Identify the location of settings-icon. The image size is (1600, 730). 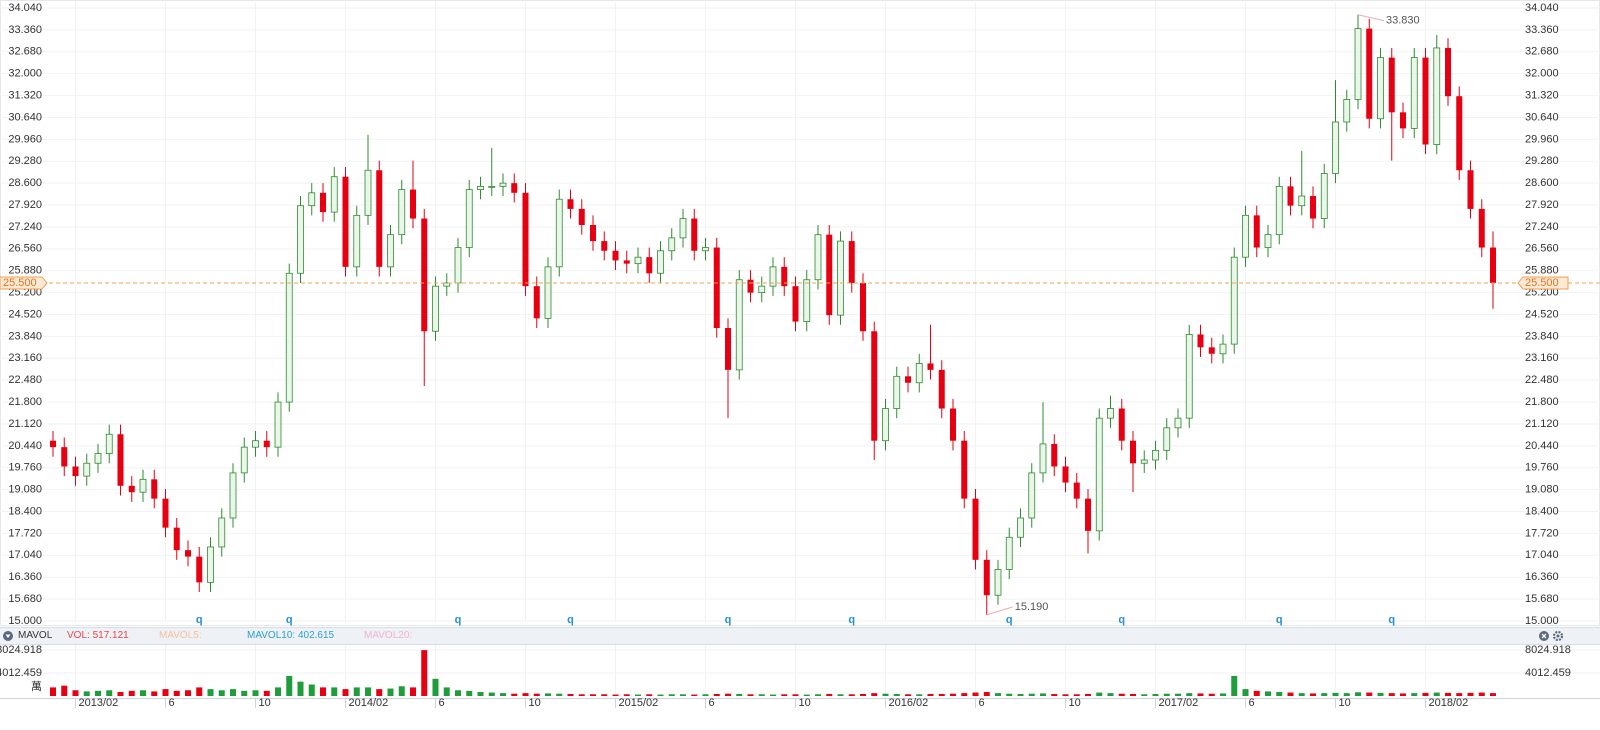
(1558, 636).